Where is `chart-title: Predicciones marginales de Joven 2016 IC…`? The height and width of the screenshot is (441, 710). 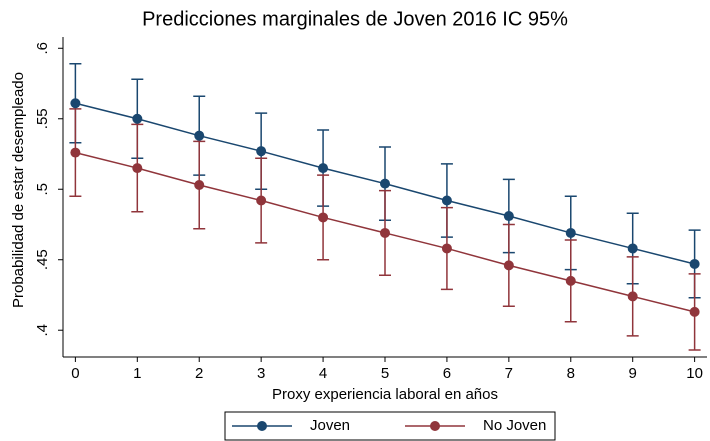 chart-title: Predicciones marginales de Joven 2016 IC… is located at coordinates (355, 19).